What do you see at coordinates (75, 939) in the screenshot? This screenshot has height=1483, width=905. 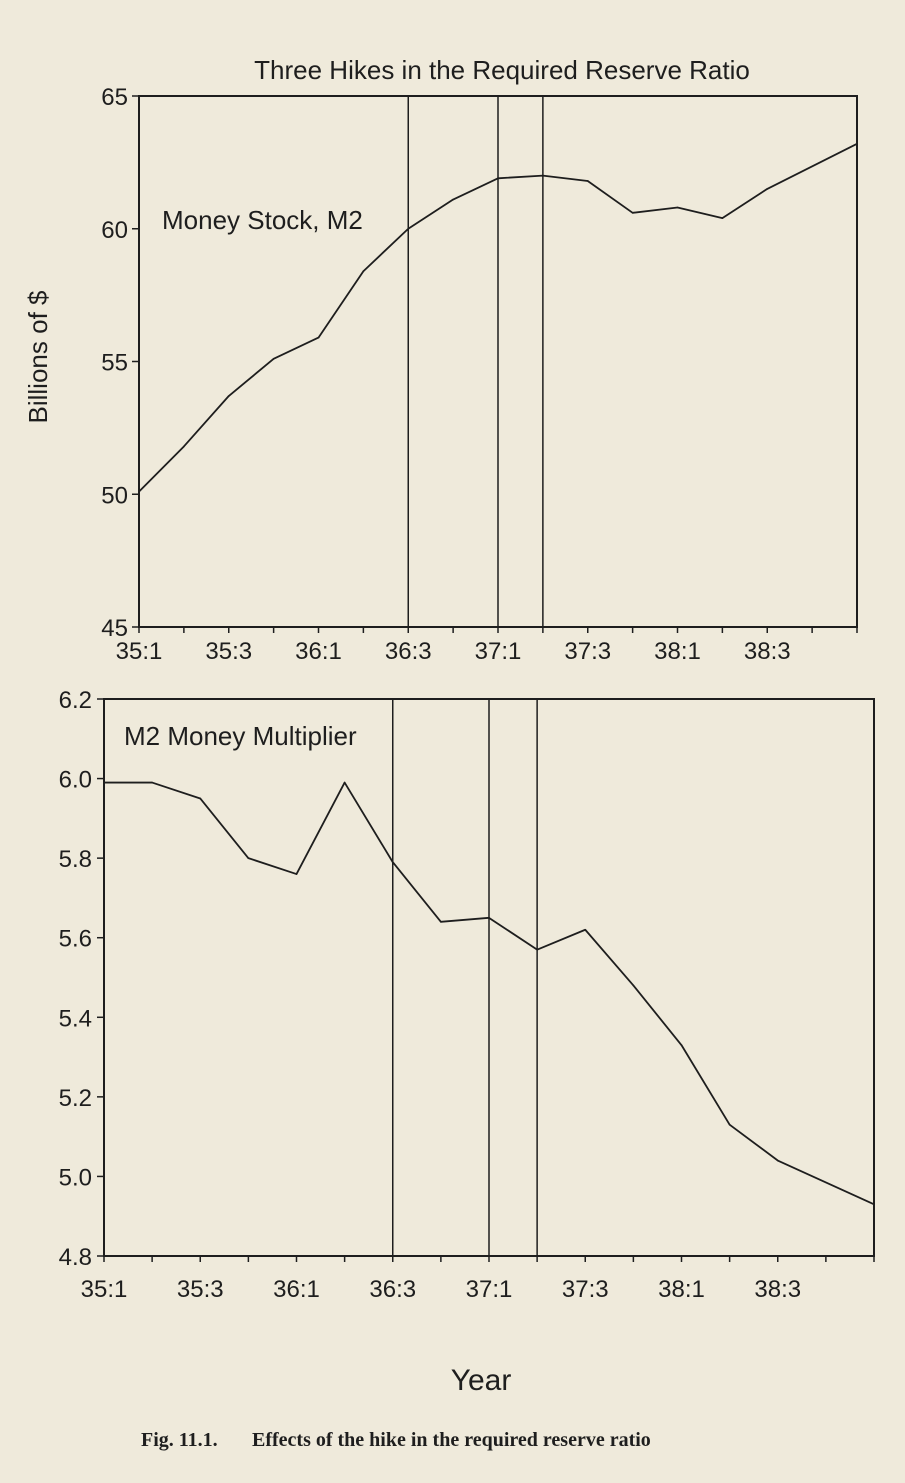 I see `y-tick-label: 5.6` at bounding box center [75, 939].